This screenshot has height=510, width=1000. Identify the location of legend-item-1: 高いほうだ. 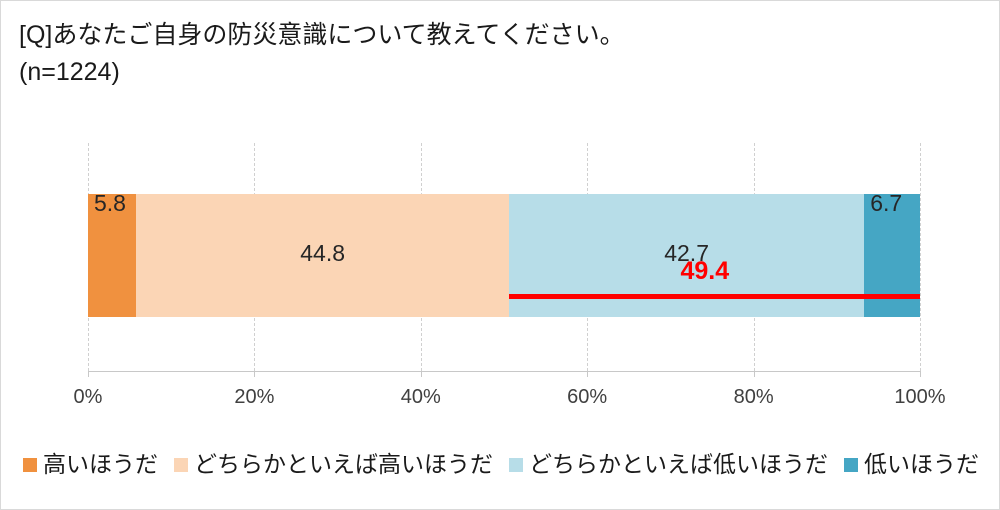
(90, 464).